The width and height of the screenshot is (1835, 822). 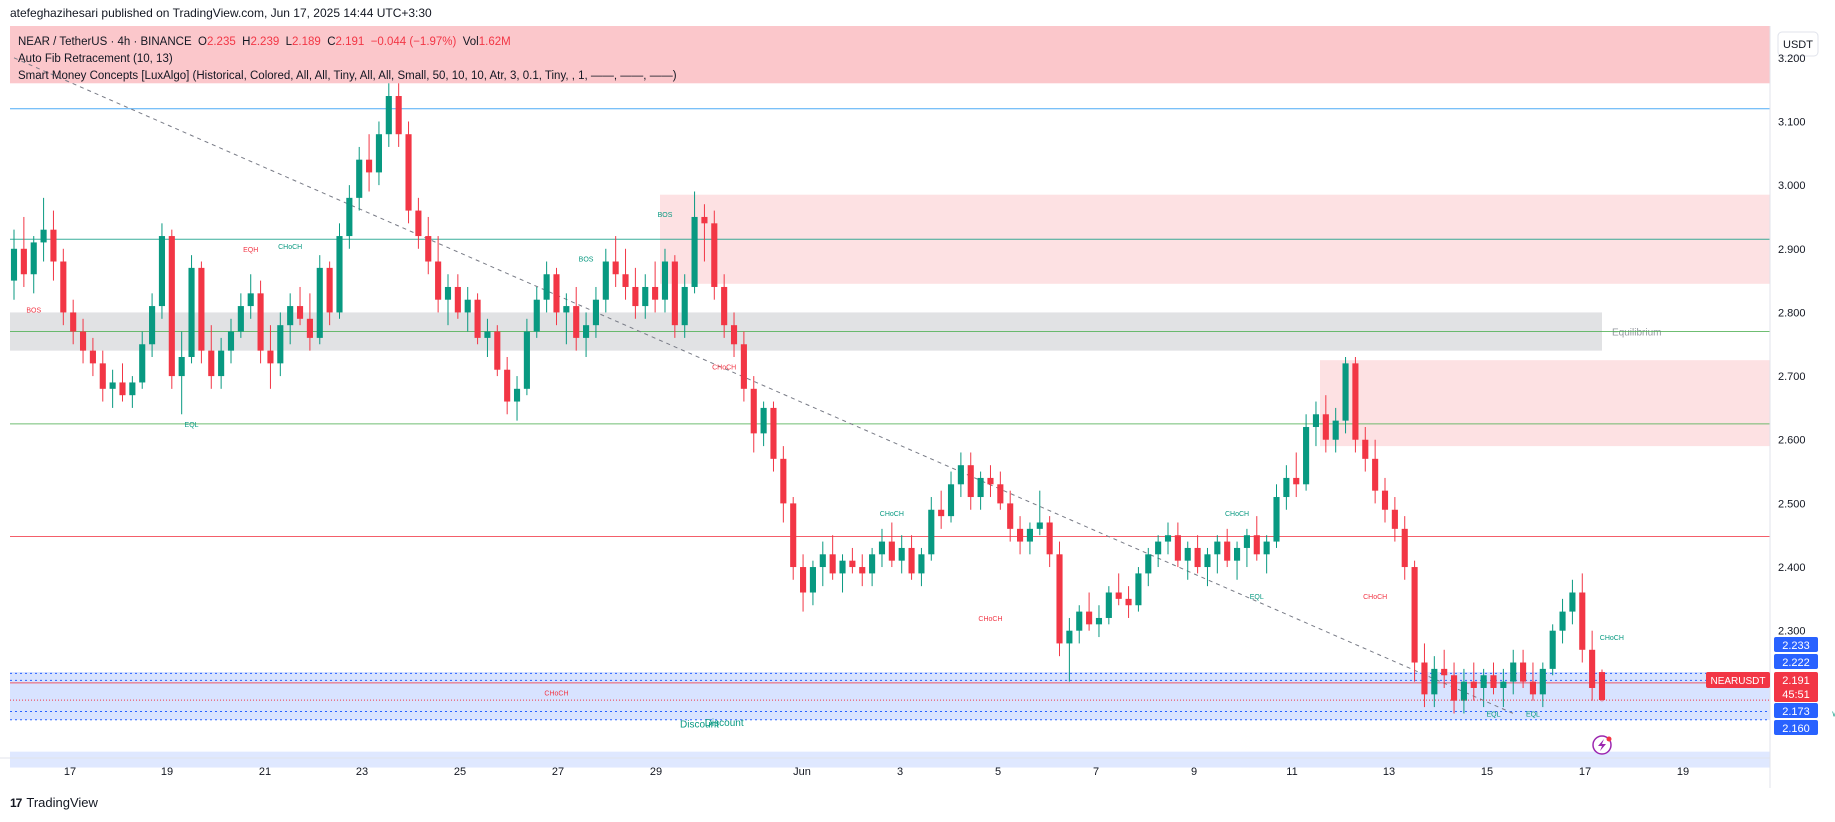 I want to click on legend-indicator-fib: Auto Fib Retracement (10, 13), so click(x=95, y=59).